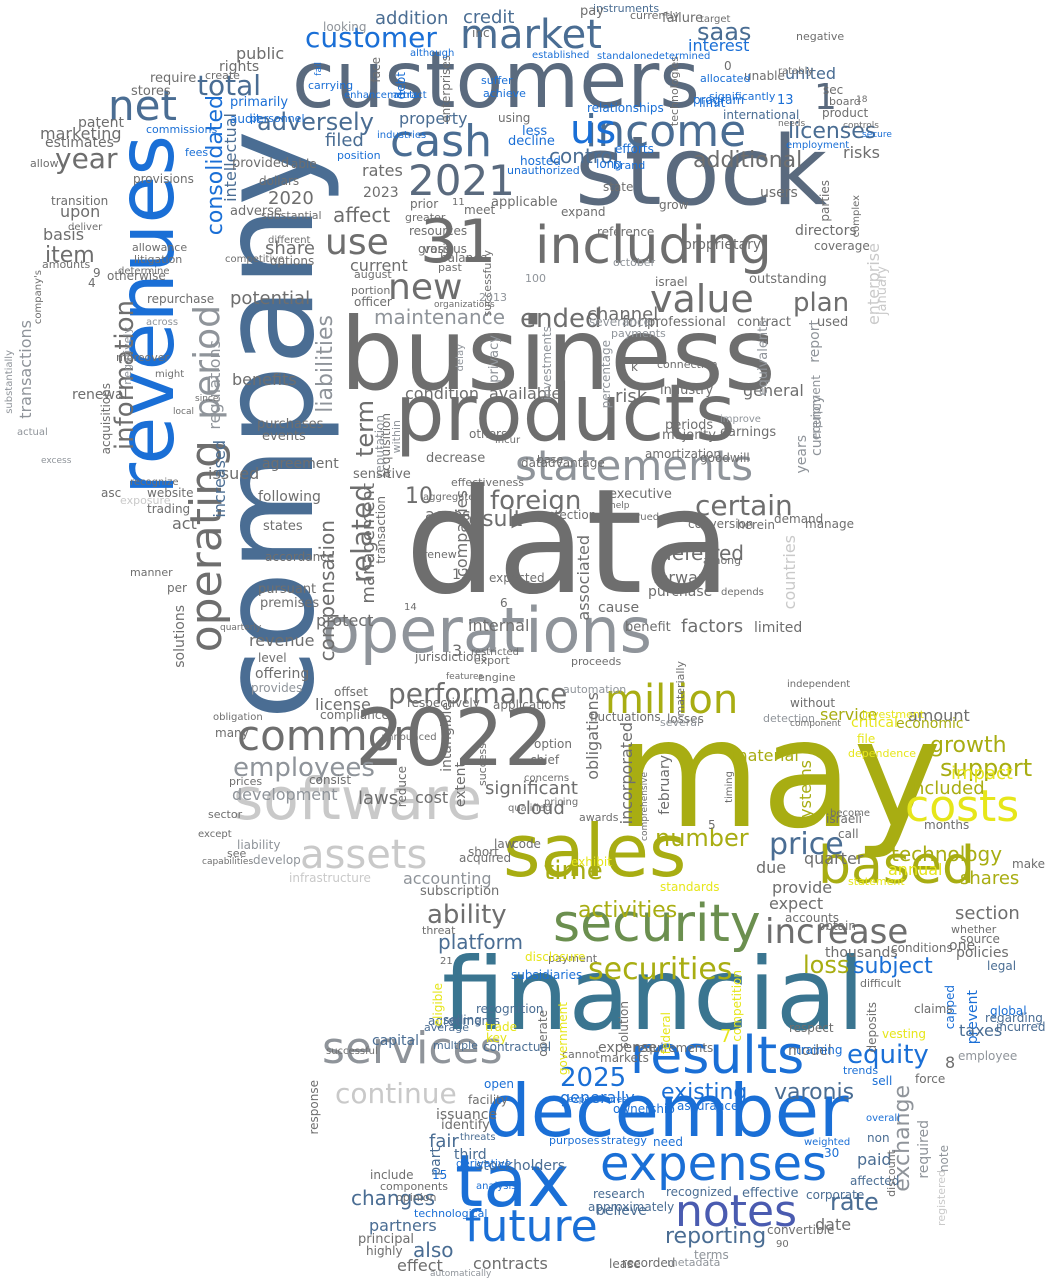  What do you see at coordinates (289, 497) in the screenshot?
I see `cloud-word: following` at bounding box center [289, 497].